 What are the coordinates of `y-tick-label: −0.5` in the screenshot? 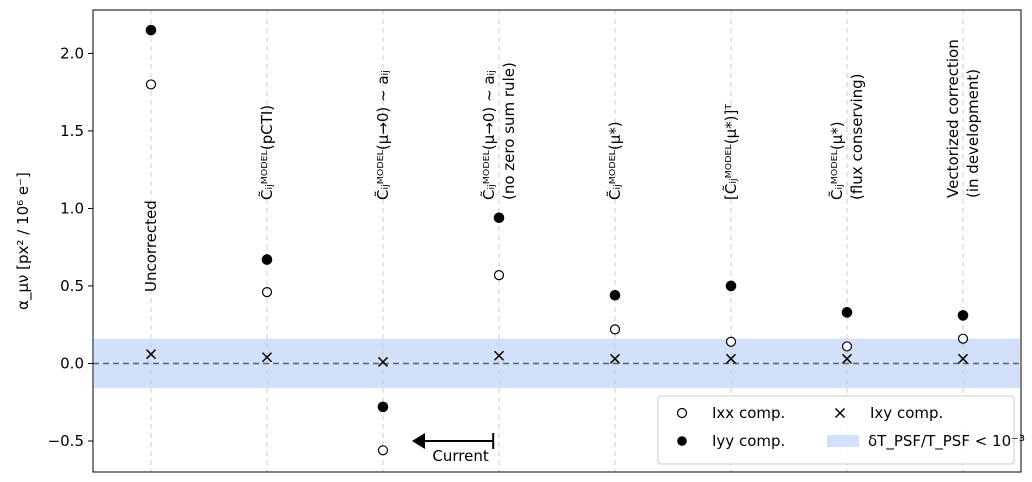 It's located at (66, 441).